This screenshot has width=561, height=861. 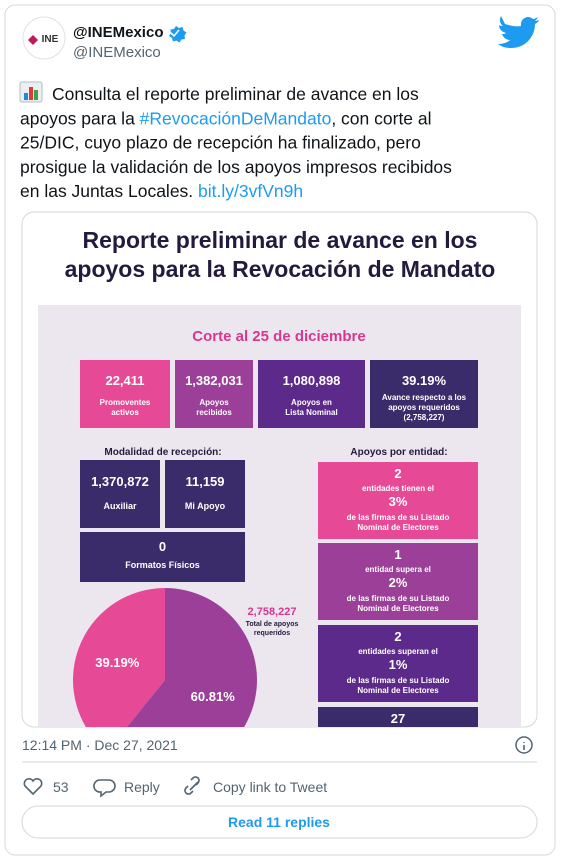 What do you see at coordinates (162, 565) in the screenshot?
I see `reception-label: Formatos Físicos` at bounding box center [162, 565].